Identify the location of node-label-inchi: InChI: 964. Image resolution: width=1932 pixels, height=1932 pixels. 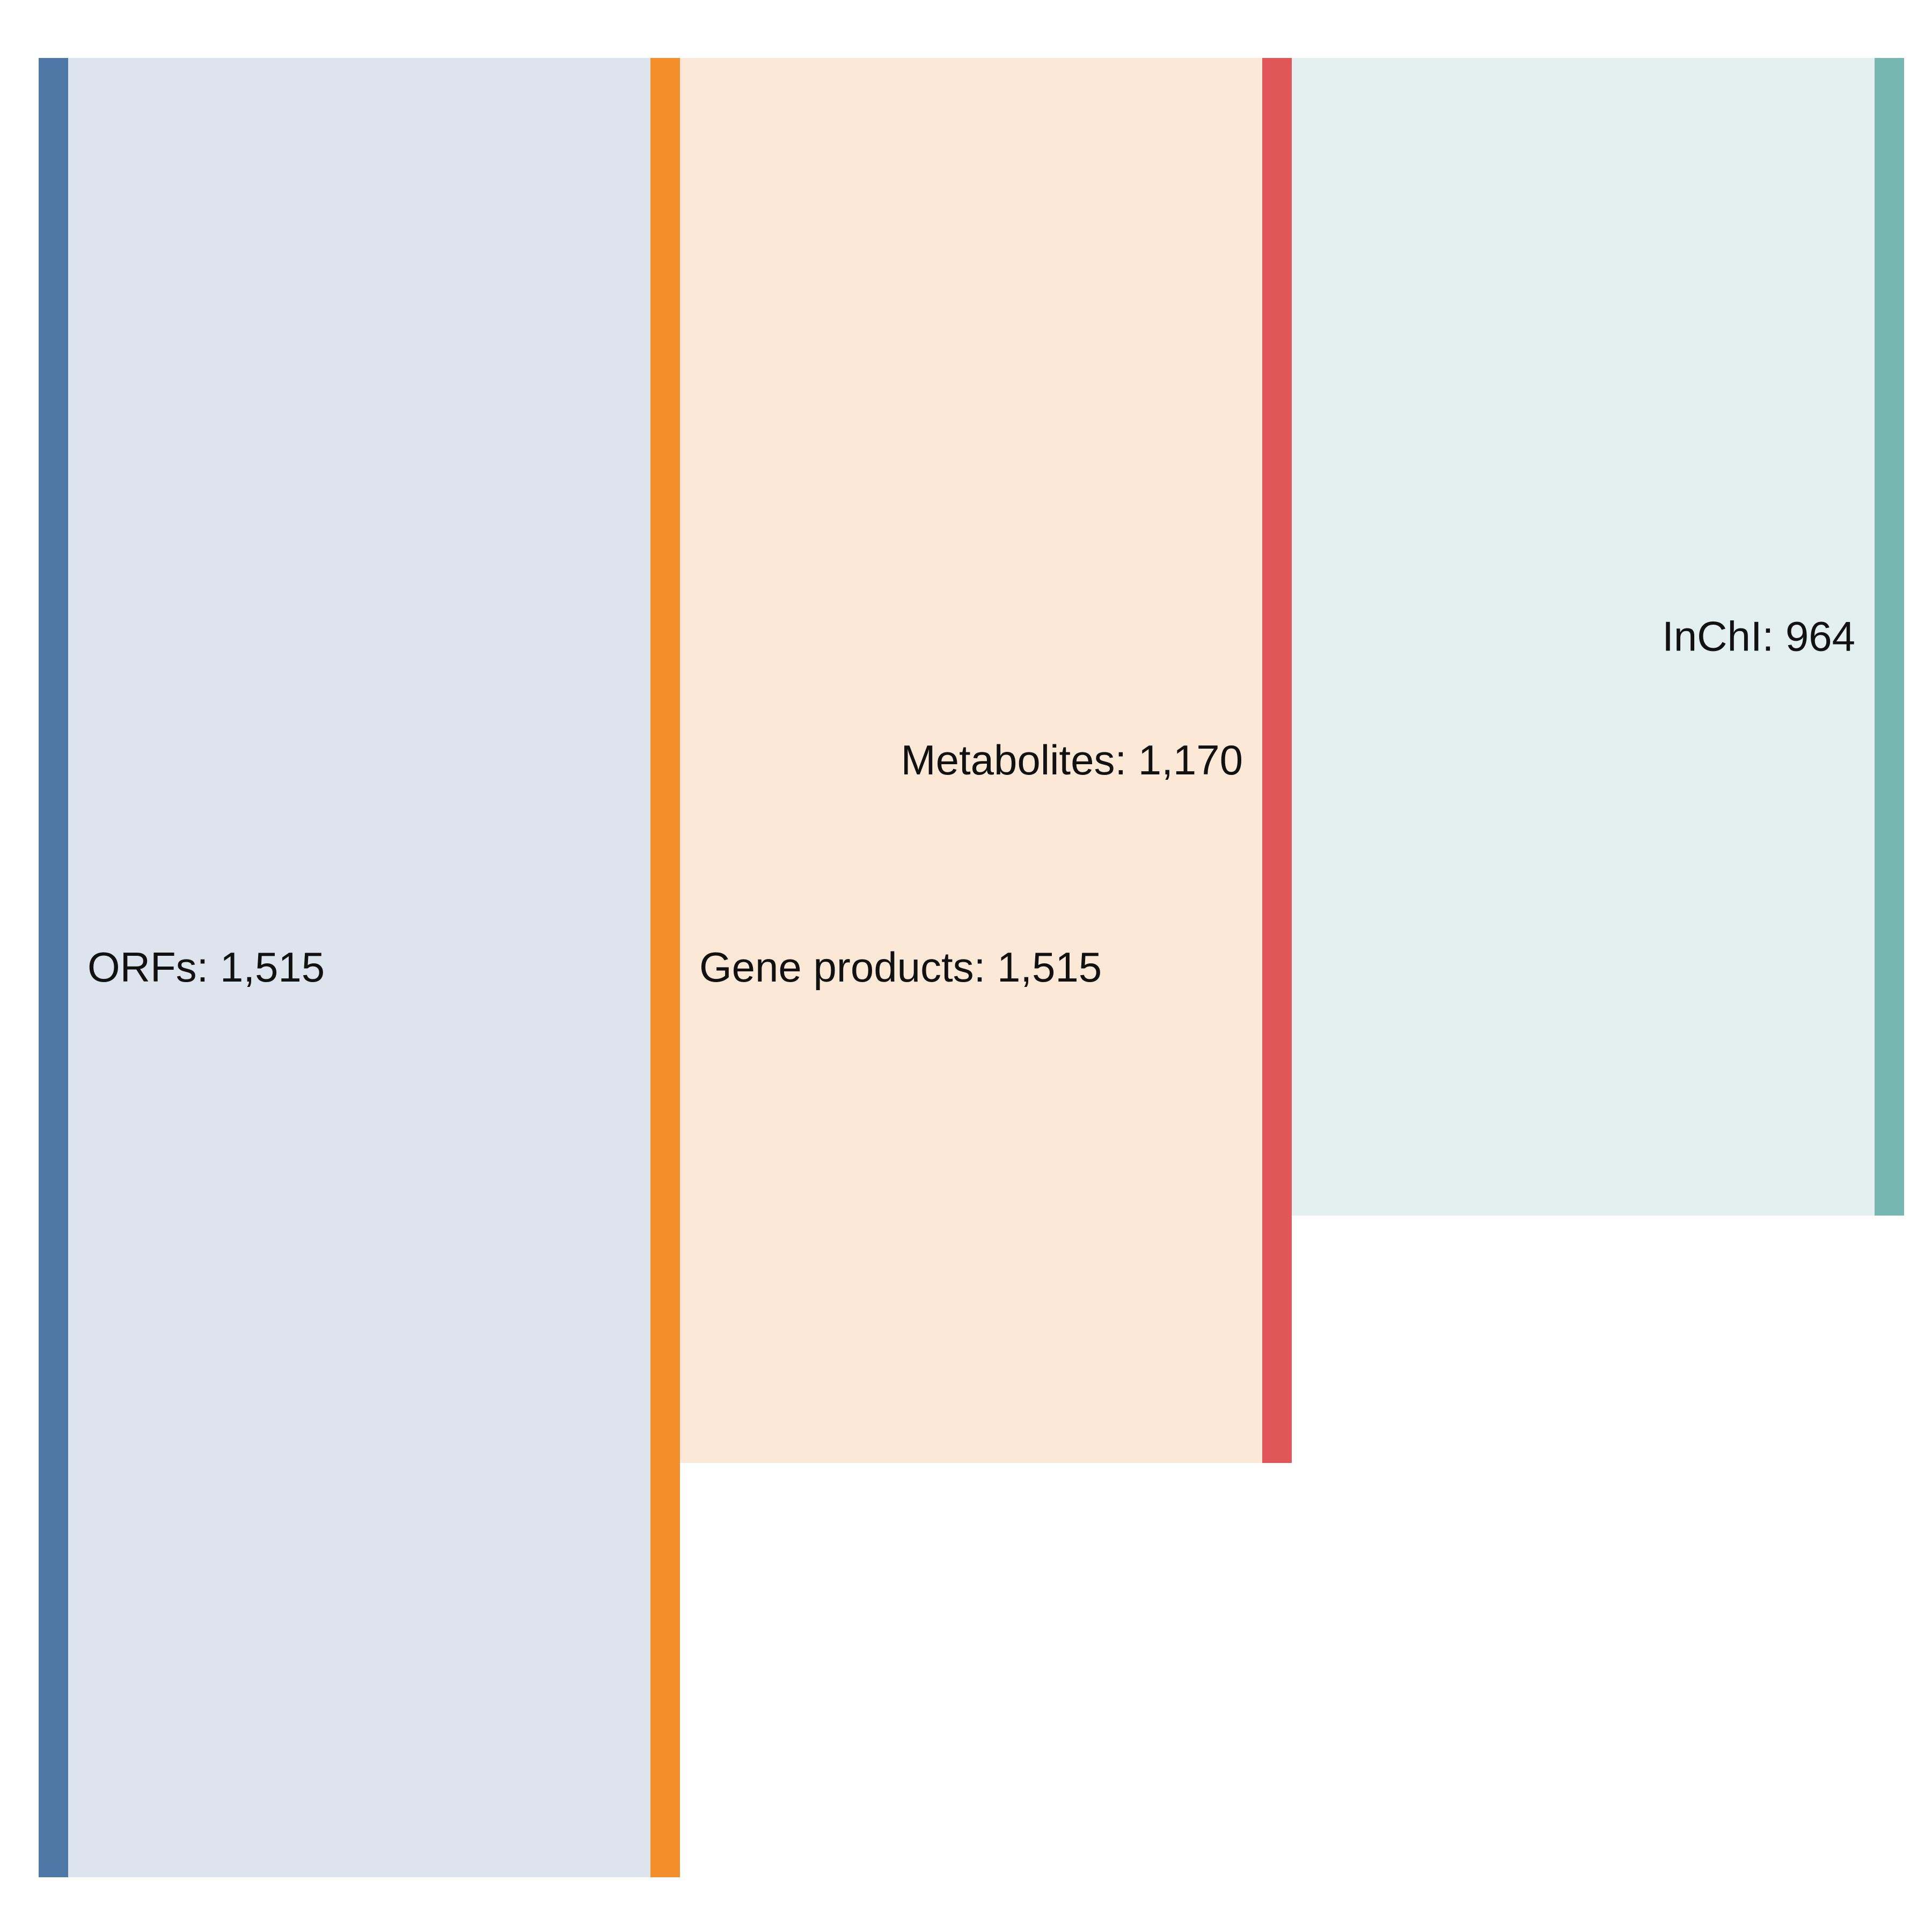
(1758, 636).